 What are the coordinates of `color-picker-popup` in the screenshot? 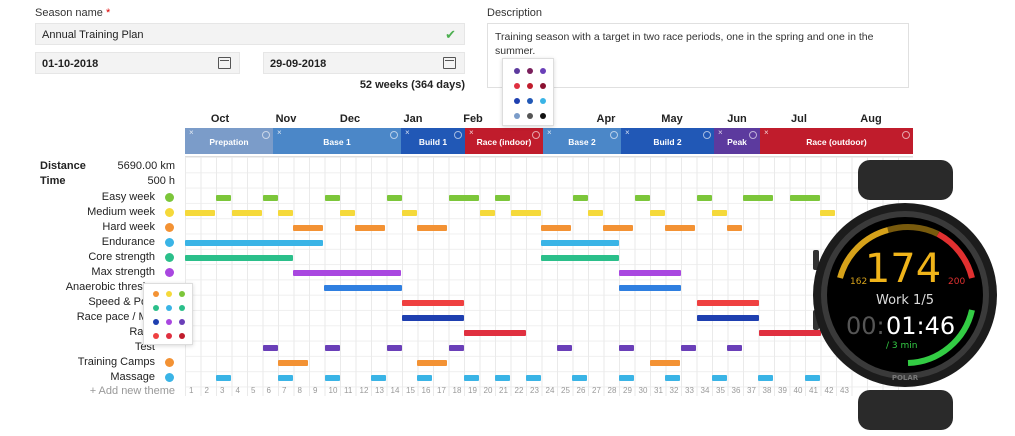 It's located at (168, 314).